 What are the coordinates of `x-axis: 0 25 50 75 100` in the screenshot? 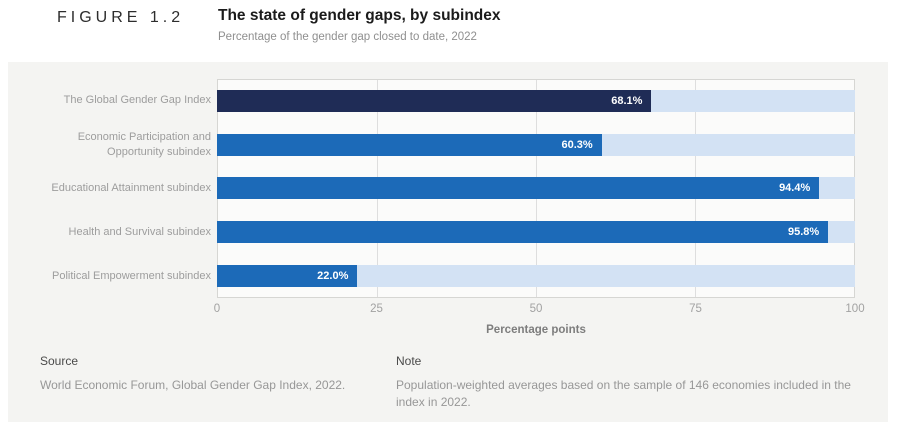 It's located at (539, 310).